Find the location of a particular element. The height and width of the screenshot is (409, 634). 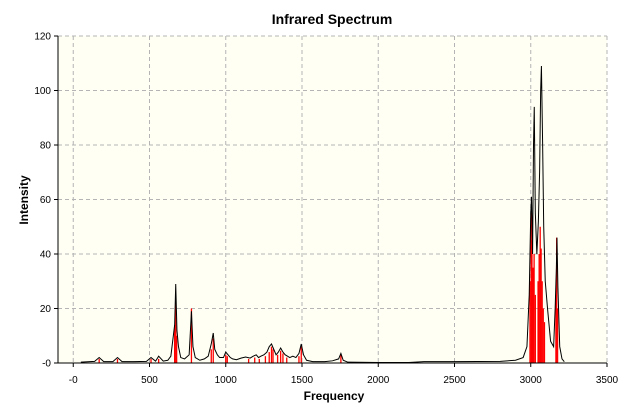

y-tick-label: 20 is located at coordinates (46, 309).